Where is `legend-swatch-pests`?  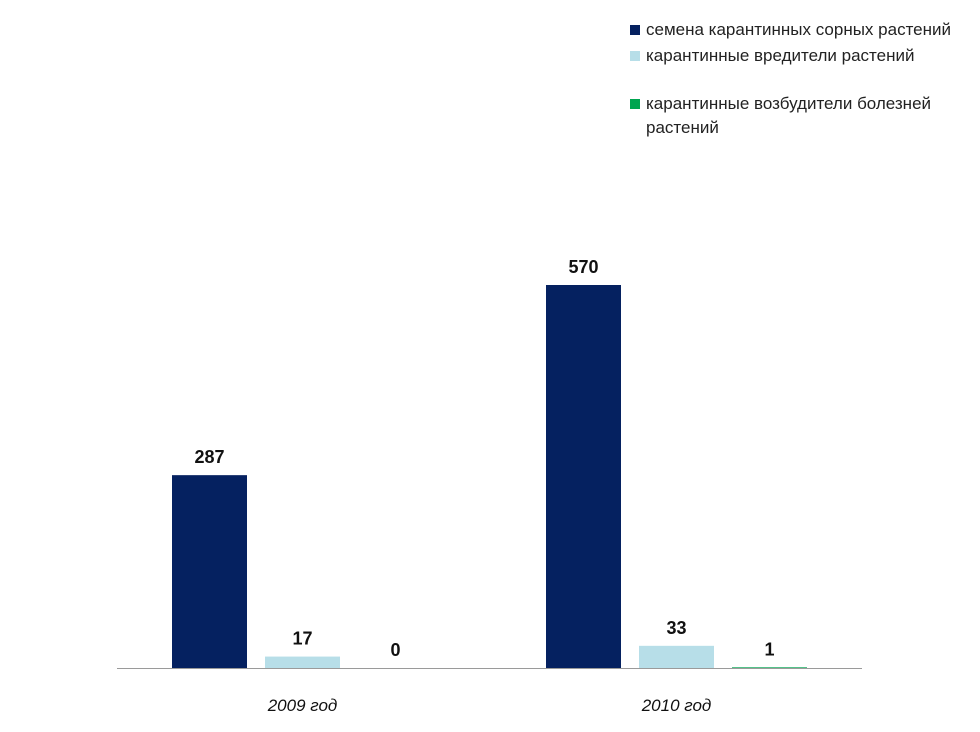
legend-swatch-pests is located at coordinates (635, 56).